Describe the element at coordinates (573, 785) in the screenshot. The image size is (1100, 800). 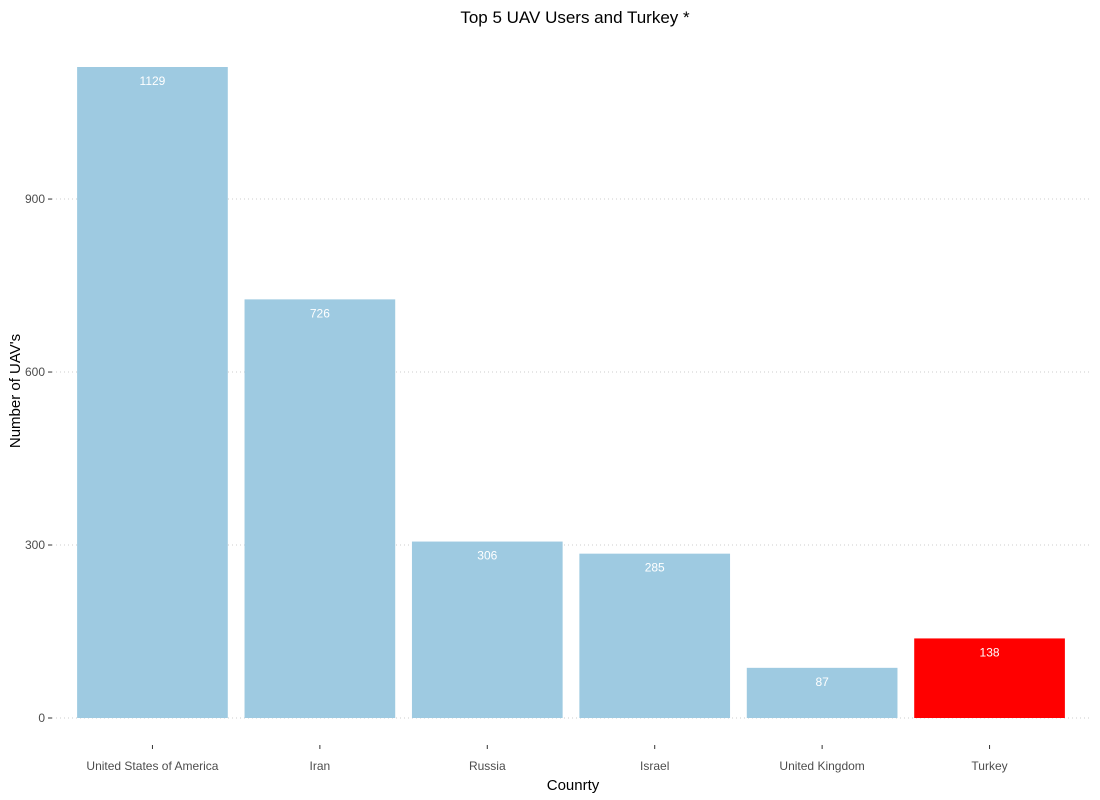
I see `x-axis-title: Counrty` at that location.